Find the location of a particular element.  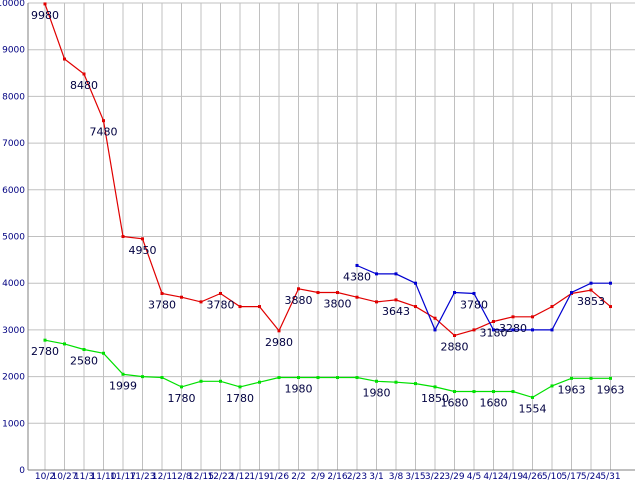

data-label: 3180 is located at coordinates (494, 332).